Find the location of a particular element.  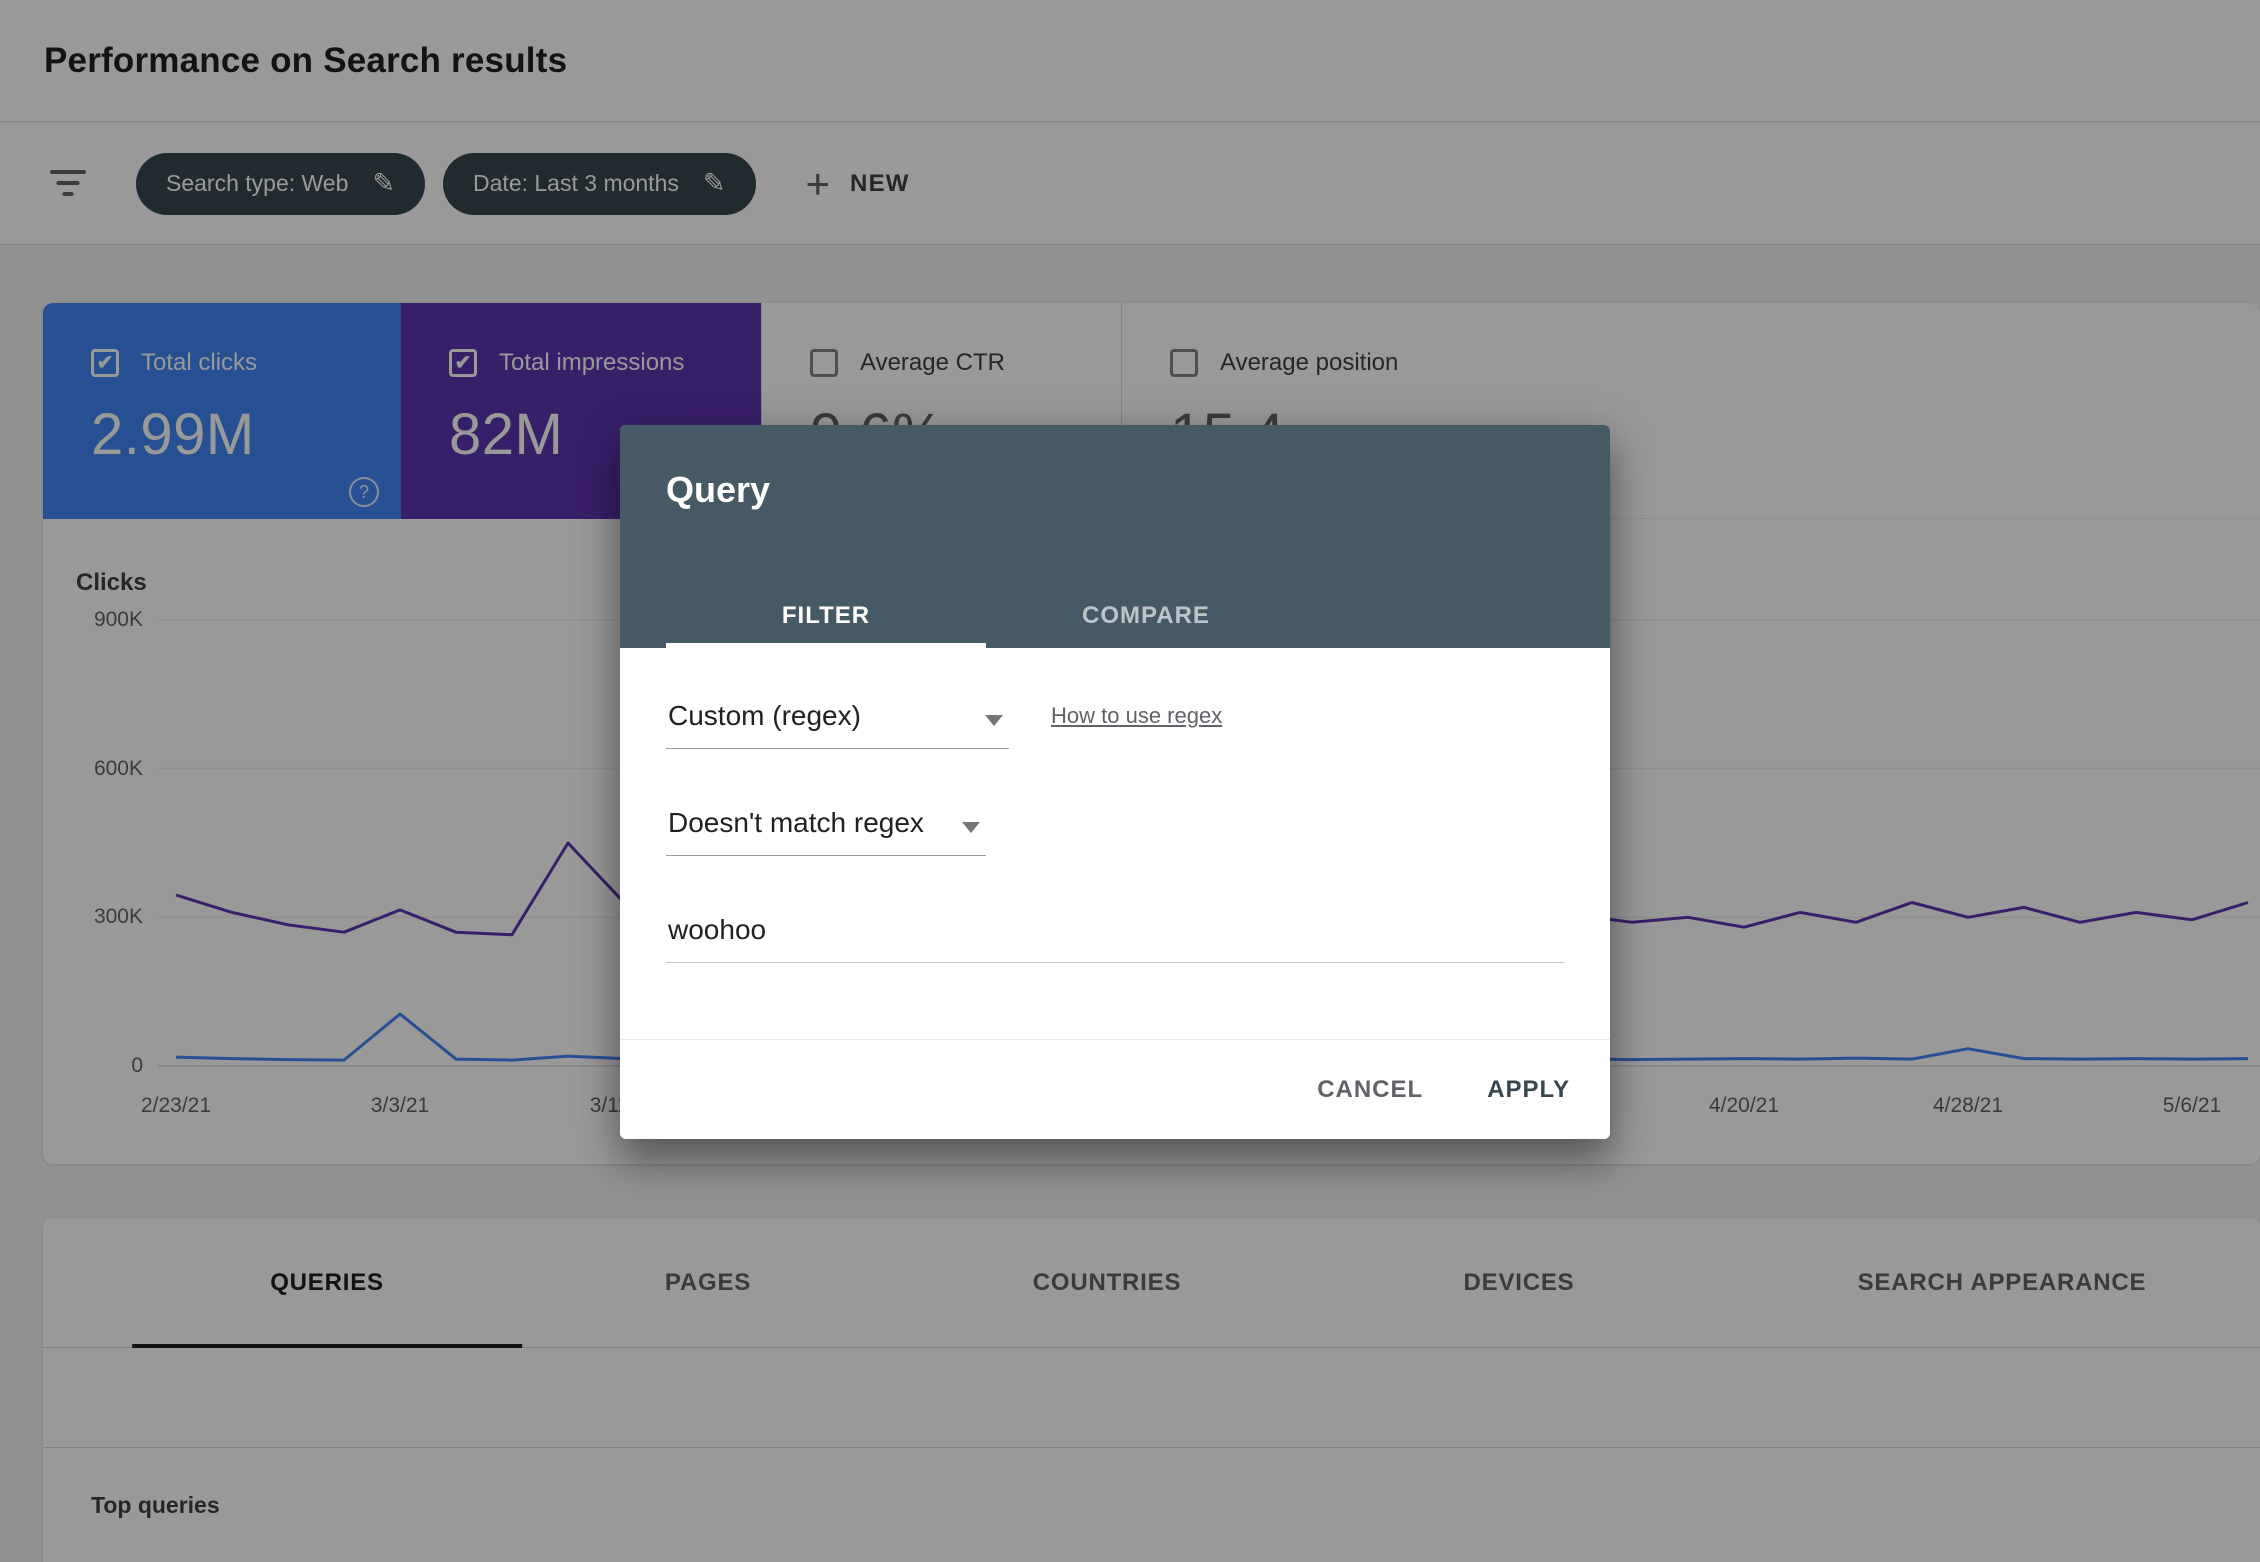

metric-label: Average position is located at coordinates (1309, 362).